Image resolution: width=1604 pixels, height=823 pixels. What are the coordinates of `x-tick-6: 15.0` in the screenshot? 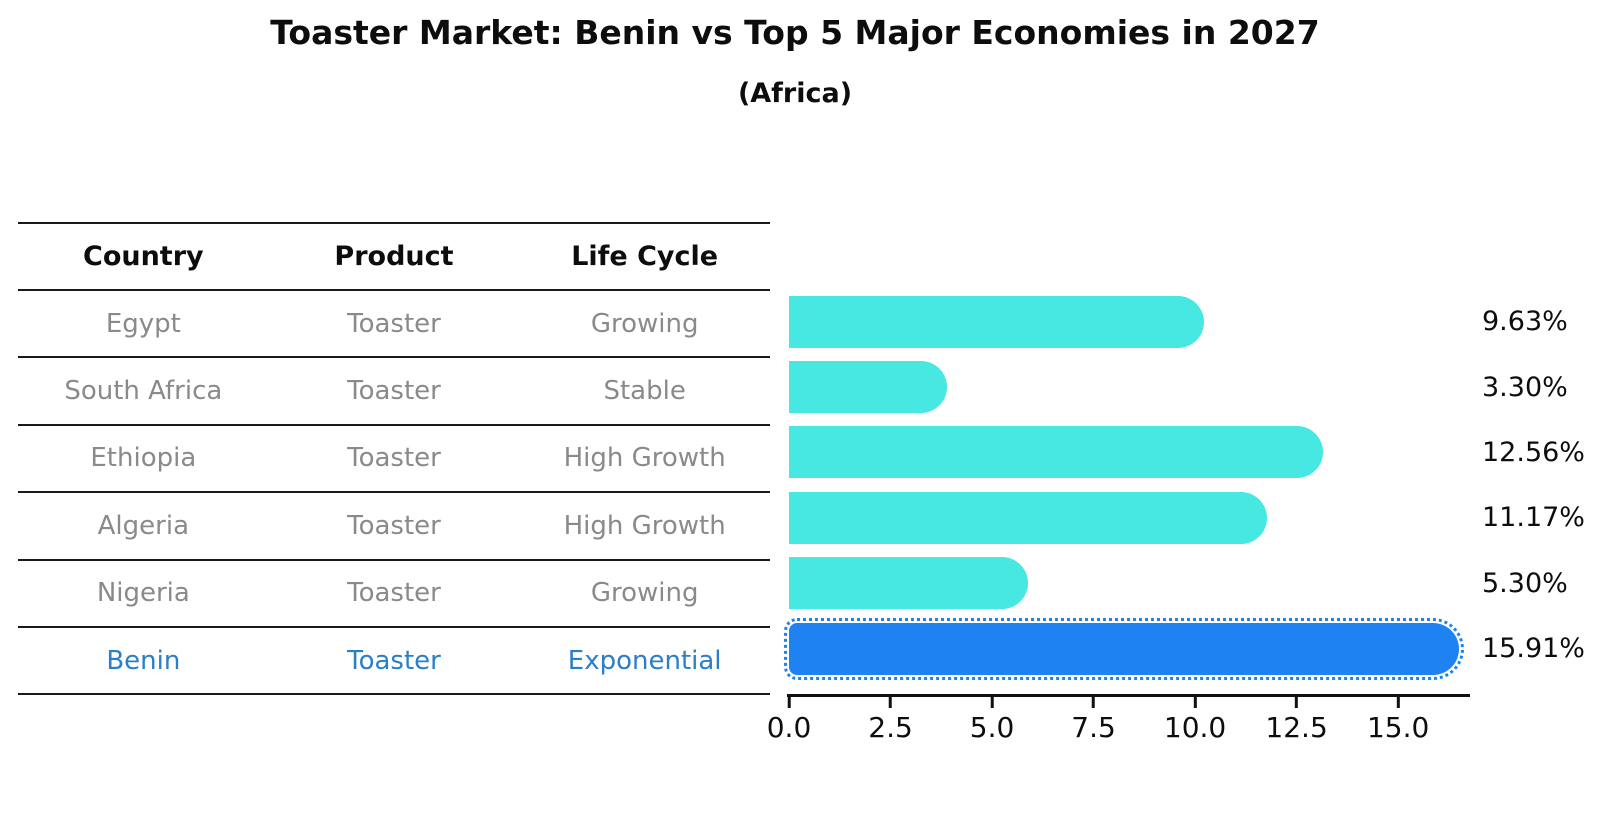 It's located at (1398, 720).